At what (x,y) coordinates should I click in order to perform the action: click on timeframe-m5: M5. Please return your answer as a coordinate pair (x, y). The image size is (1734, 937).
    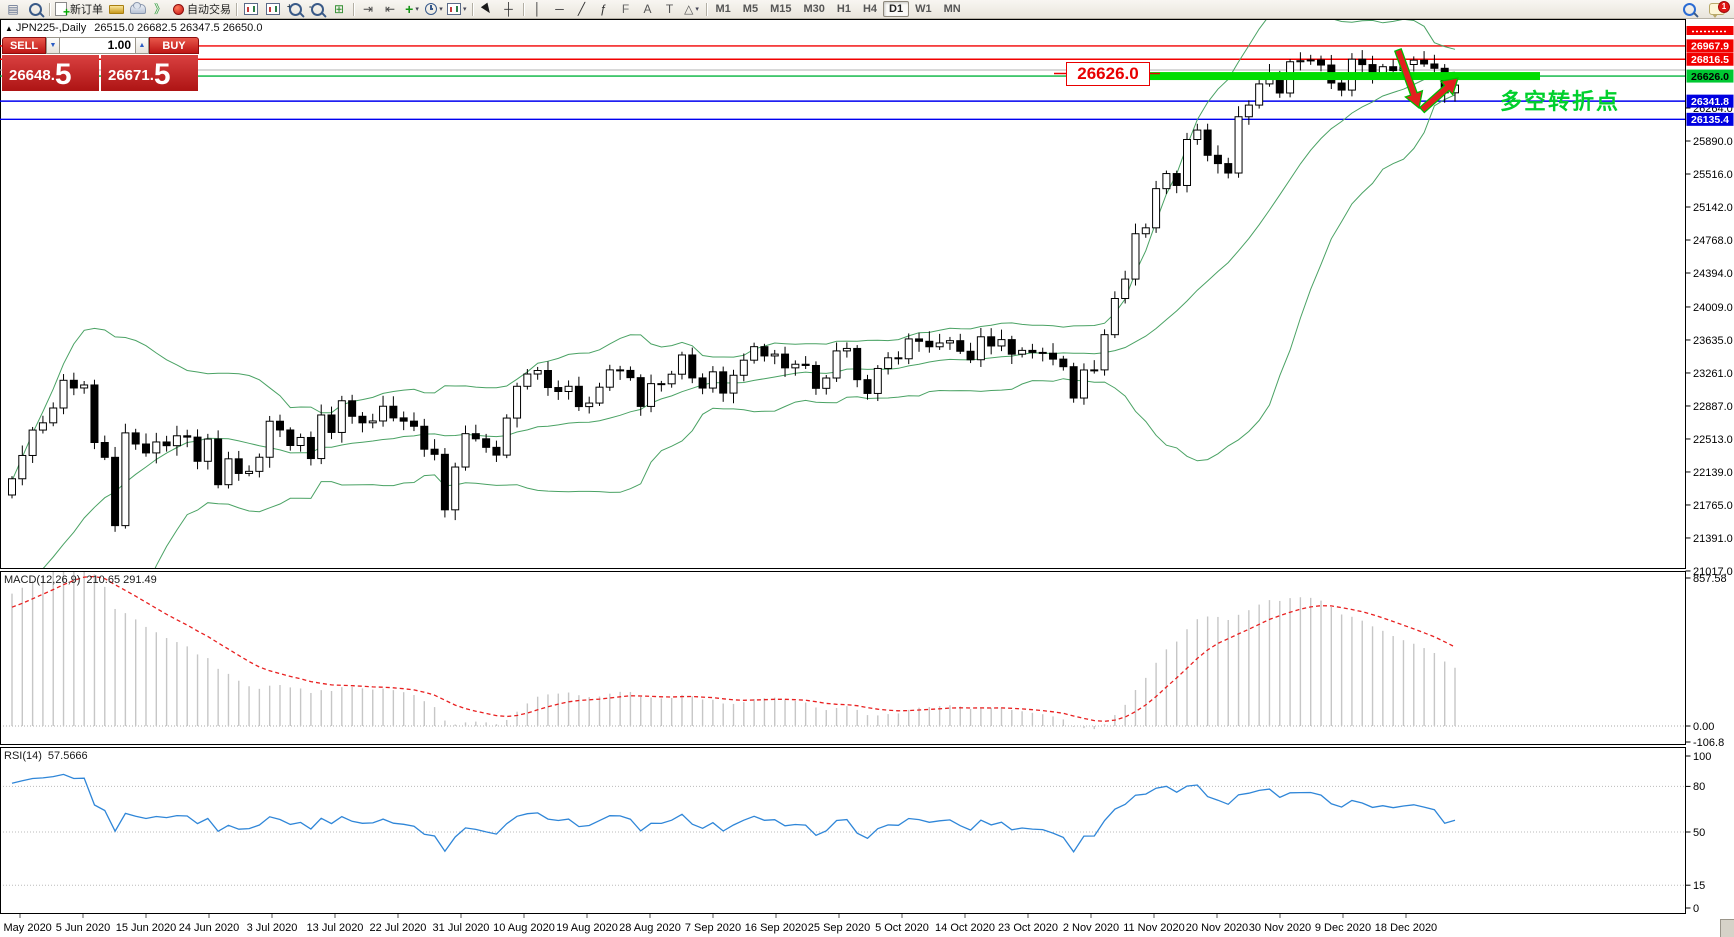
    Looking at the image, I should click on (750, 9).